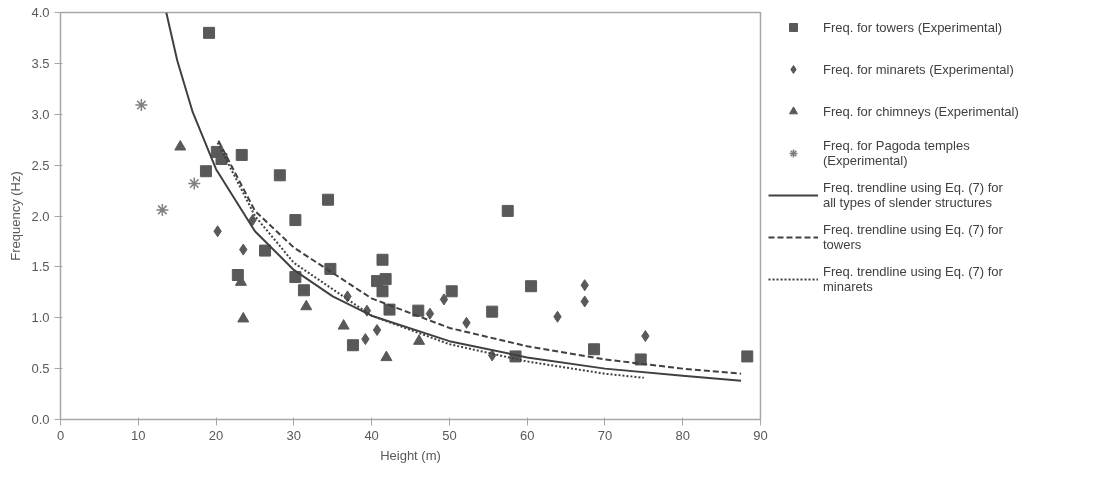 This screenshot has width=1113, height=482. Describe the element at coordinates (40, 63) in the screenshot. I see `y-tick-label: 3.5` at that location.